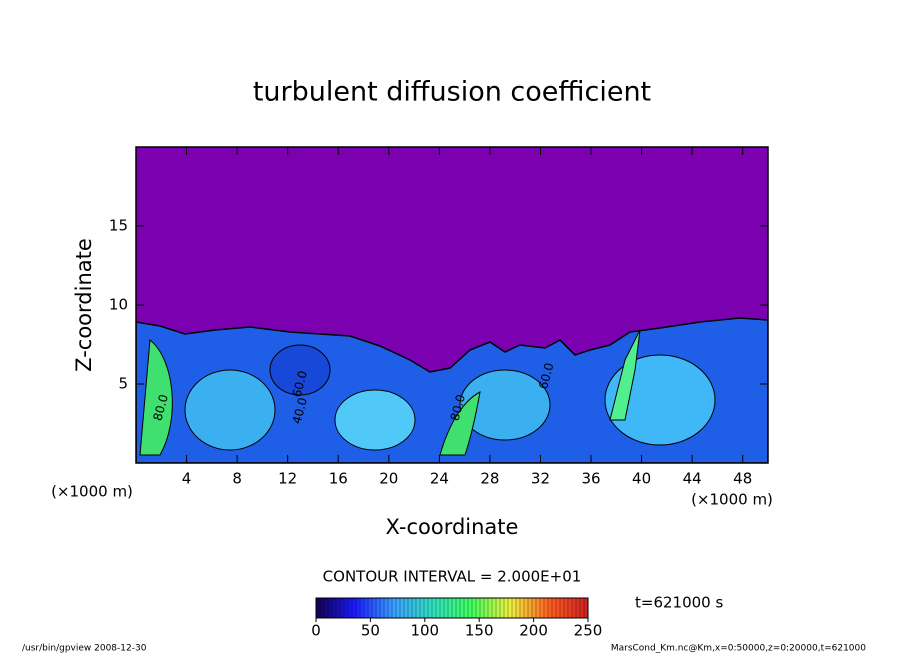  I want to click on colorbar-tick-label: 100, so click(424, 631).